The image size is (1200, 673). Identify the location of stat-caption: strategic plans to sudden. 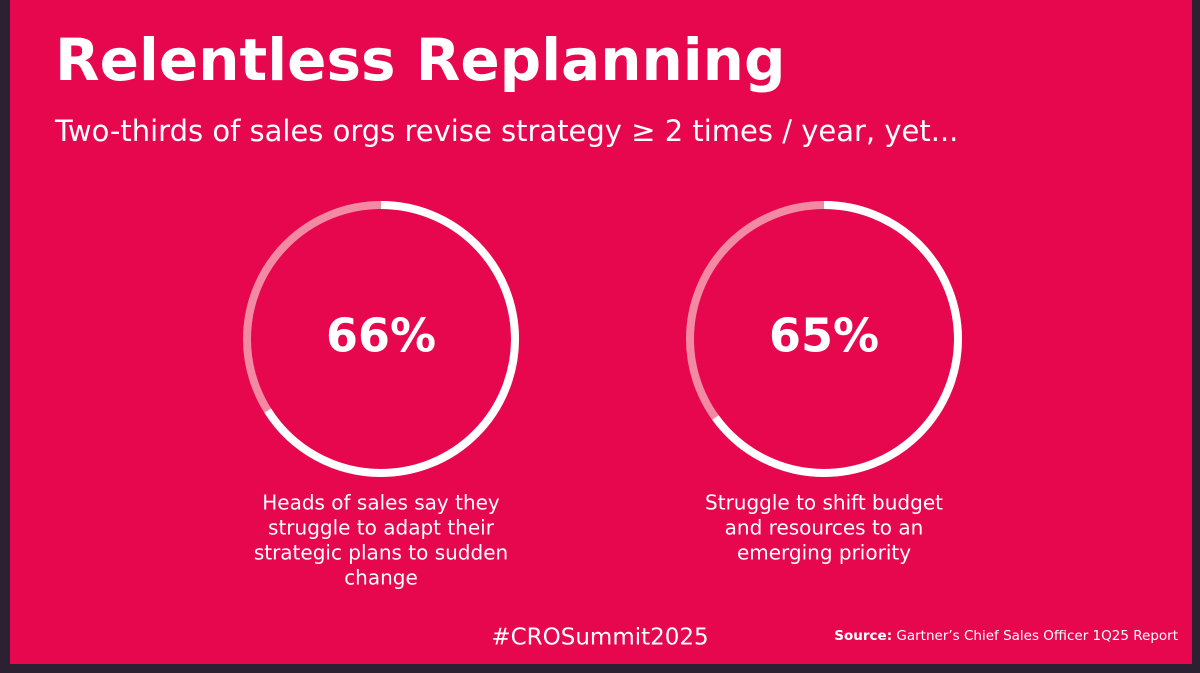
(381, 553).